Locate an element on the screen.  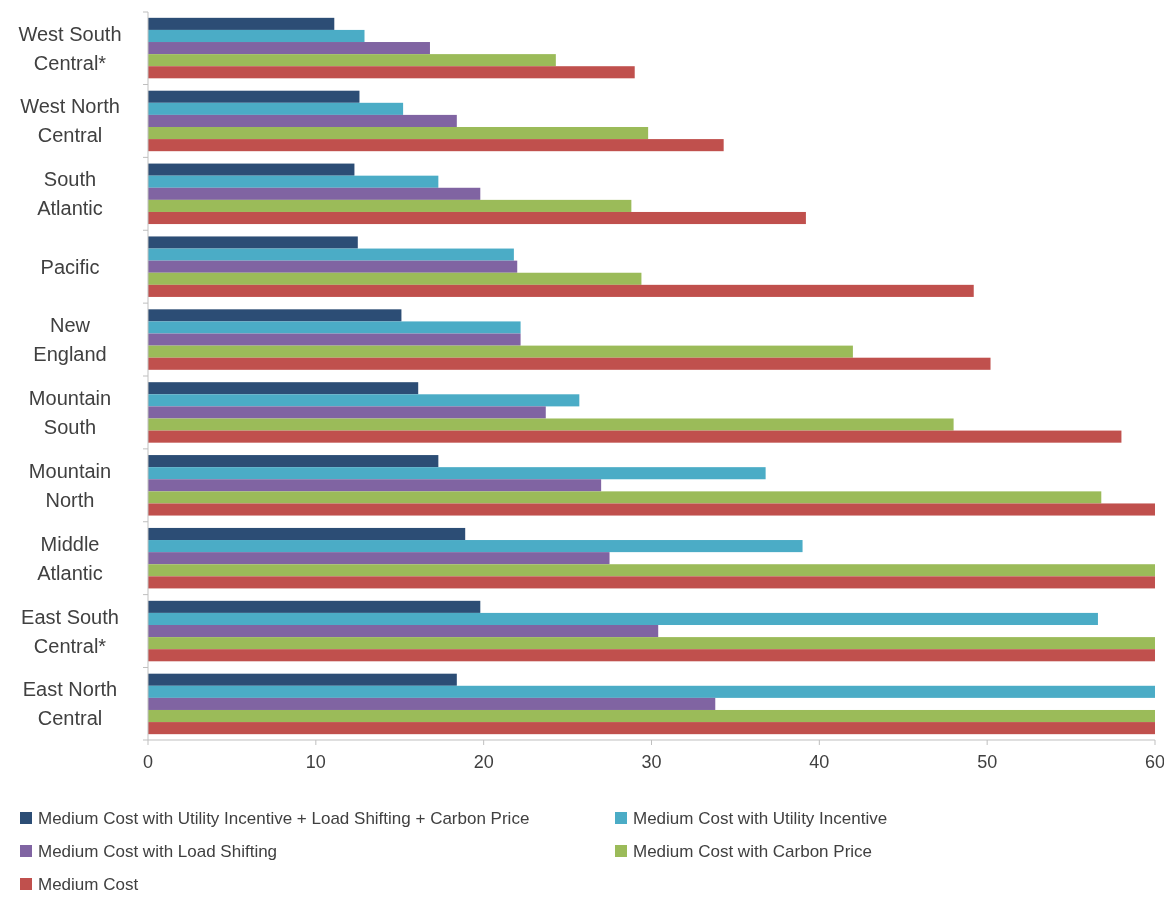
y-tick-label: South Atlantic is located at coordinates (70, 194).